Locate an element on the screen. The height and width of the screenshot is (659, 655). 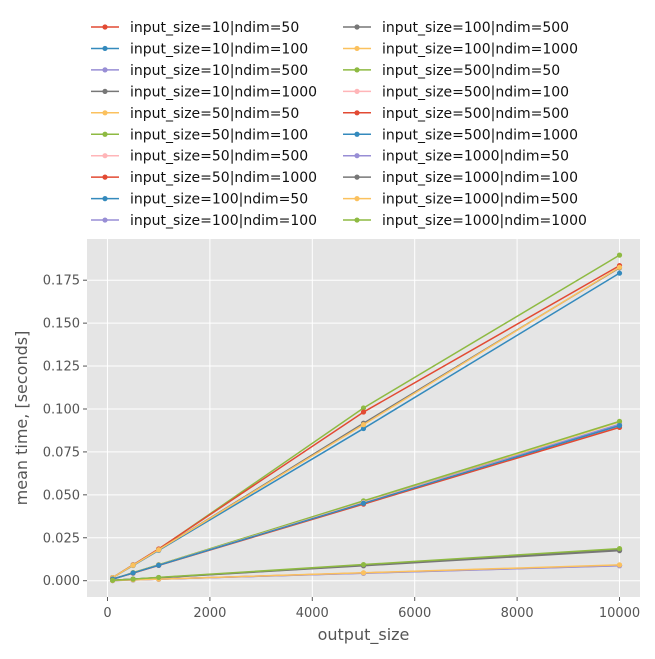
y-axis-label: mean time, [seconds] is located at coordinates (21, 418).